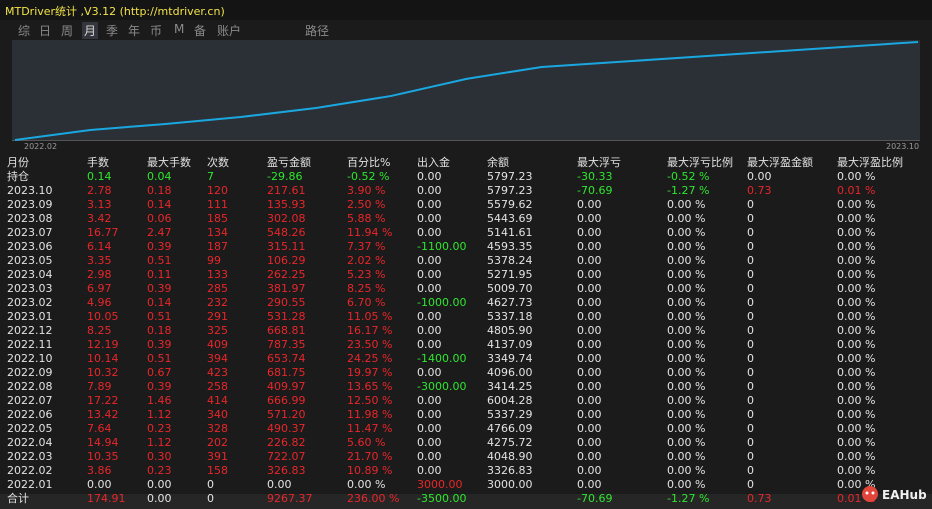 Image resolution: width=932 pixels, height=509 pixels. I want to click on table-cell: 548.26, so click(286, 232).